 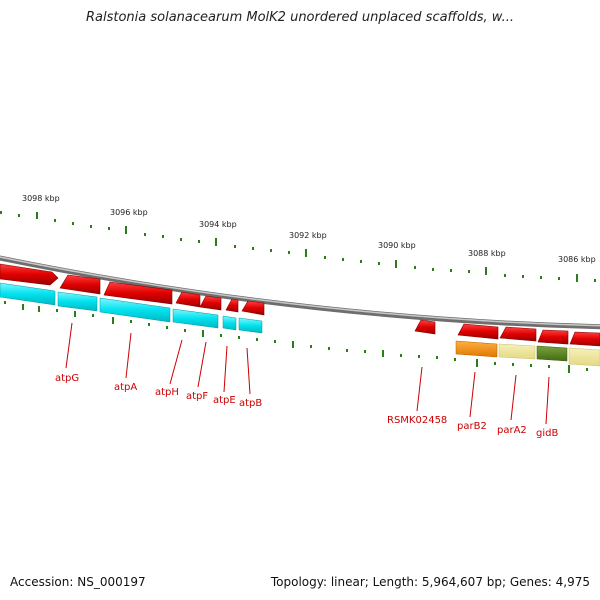 What do you see at coordinates (298, 246) in the screenshot?
I see `upper-ruler` at bounding box center [298, 246].